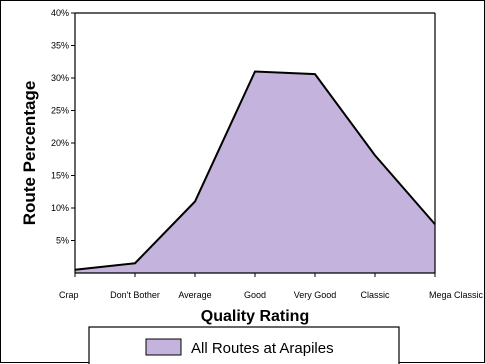  I want to click on legend: All Routes at Arapiles, so click(244, 345).